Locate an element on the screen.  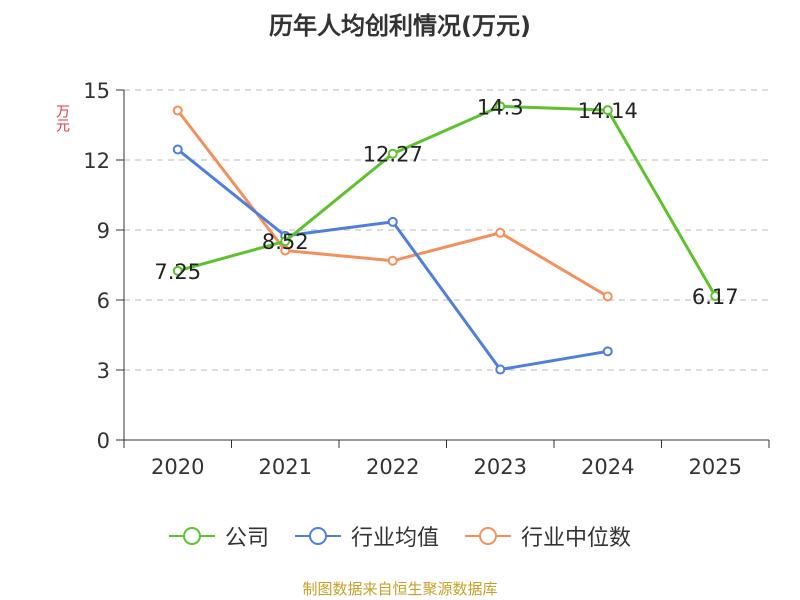
y-tick-label-3: 3 is located at coordinates (103, 371).